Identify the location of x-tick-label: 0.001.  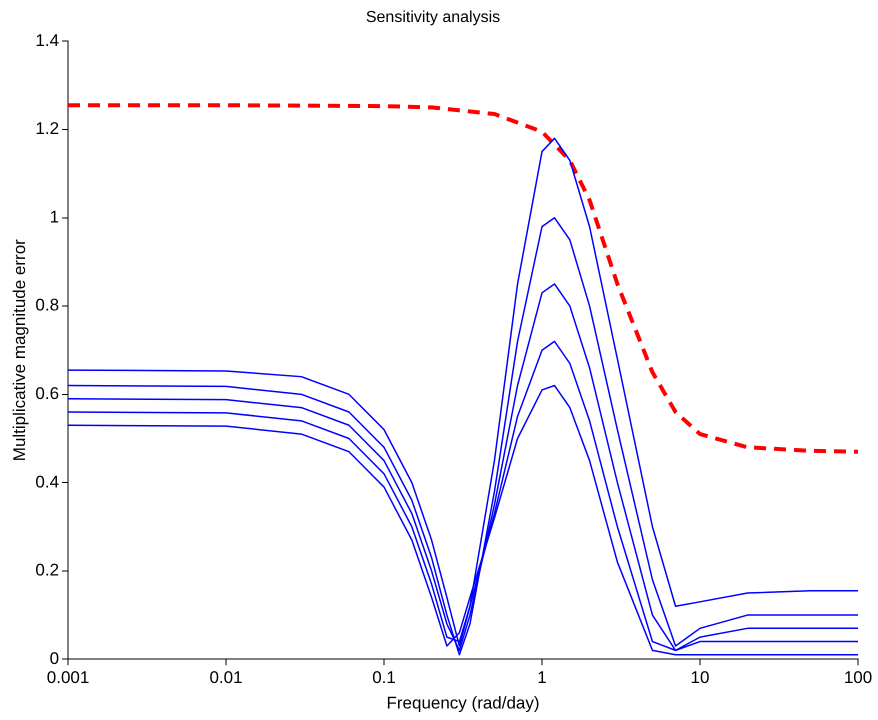
(68, 678).